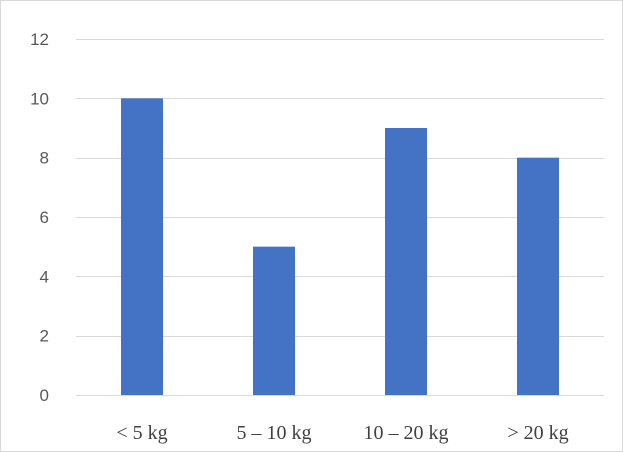  Describe the element at coordinates (39, 39) in the screenshot. I see `y-tick-label: 12` at that location.